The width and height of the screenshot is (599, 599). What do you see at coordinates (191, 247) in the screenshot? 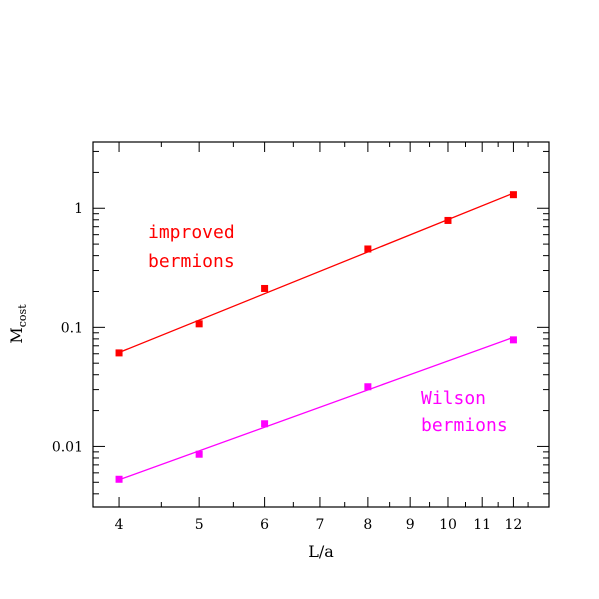
I see `annotation-improved-bermions: improved bermions` at bounding box center [191, 247].